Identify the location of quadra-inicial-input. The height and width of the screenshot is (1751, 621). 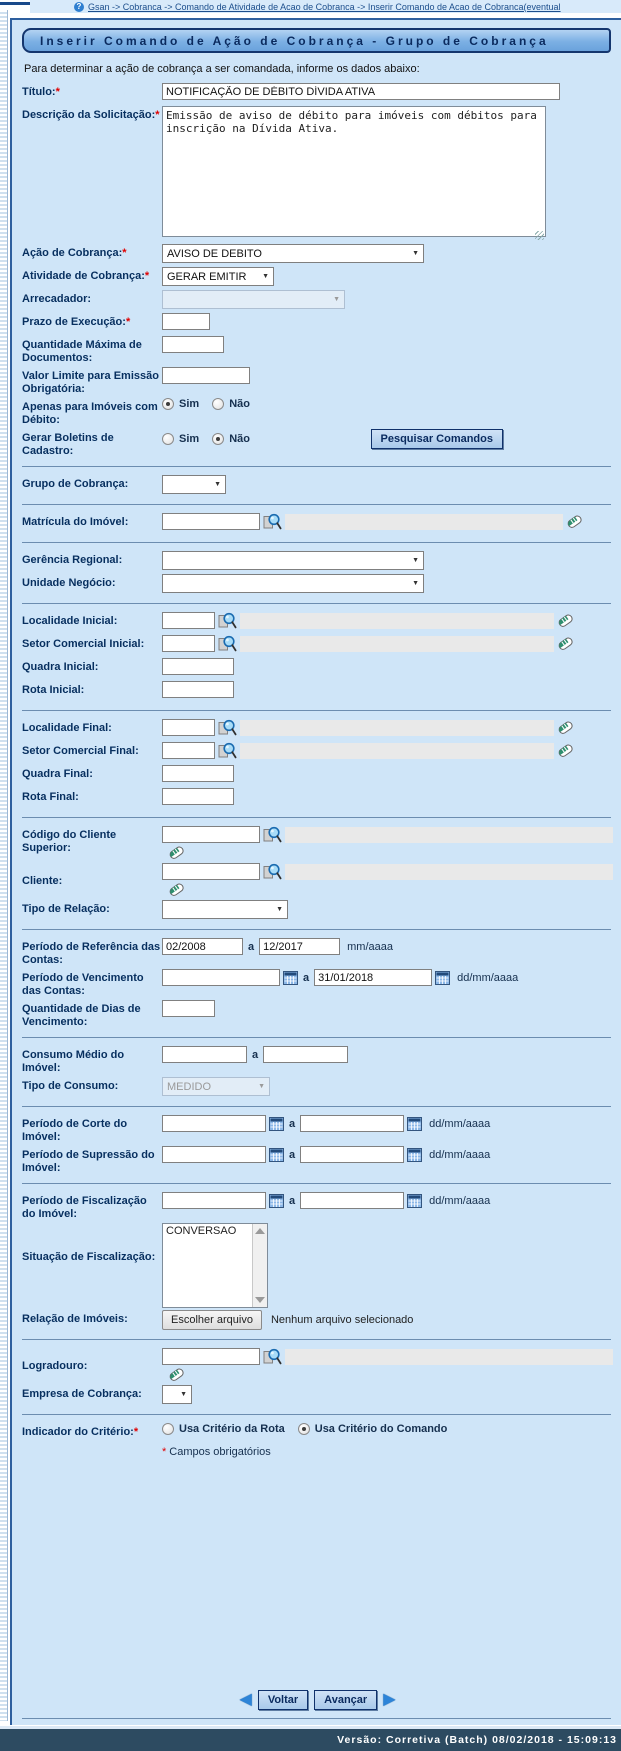
(198, 666).